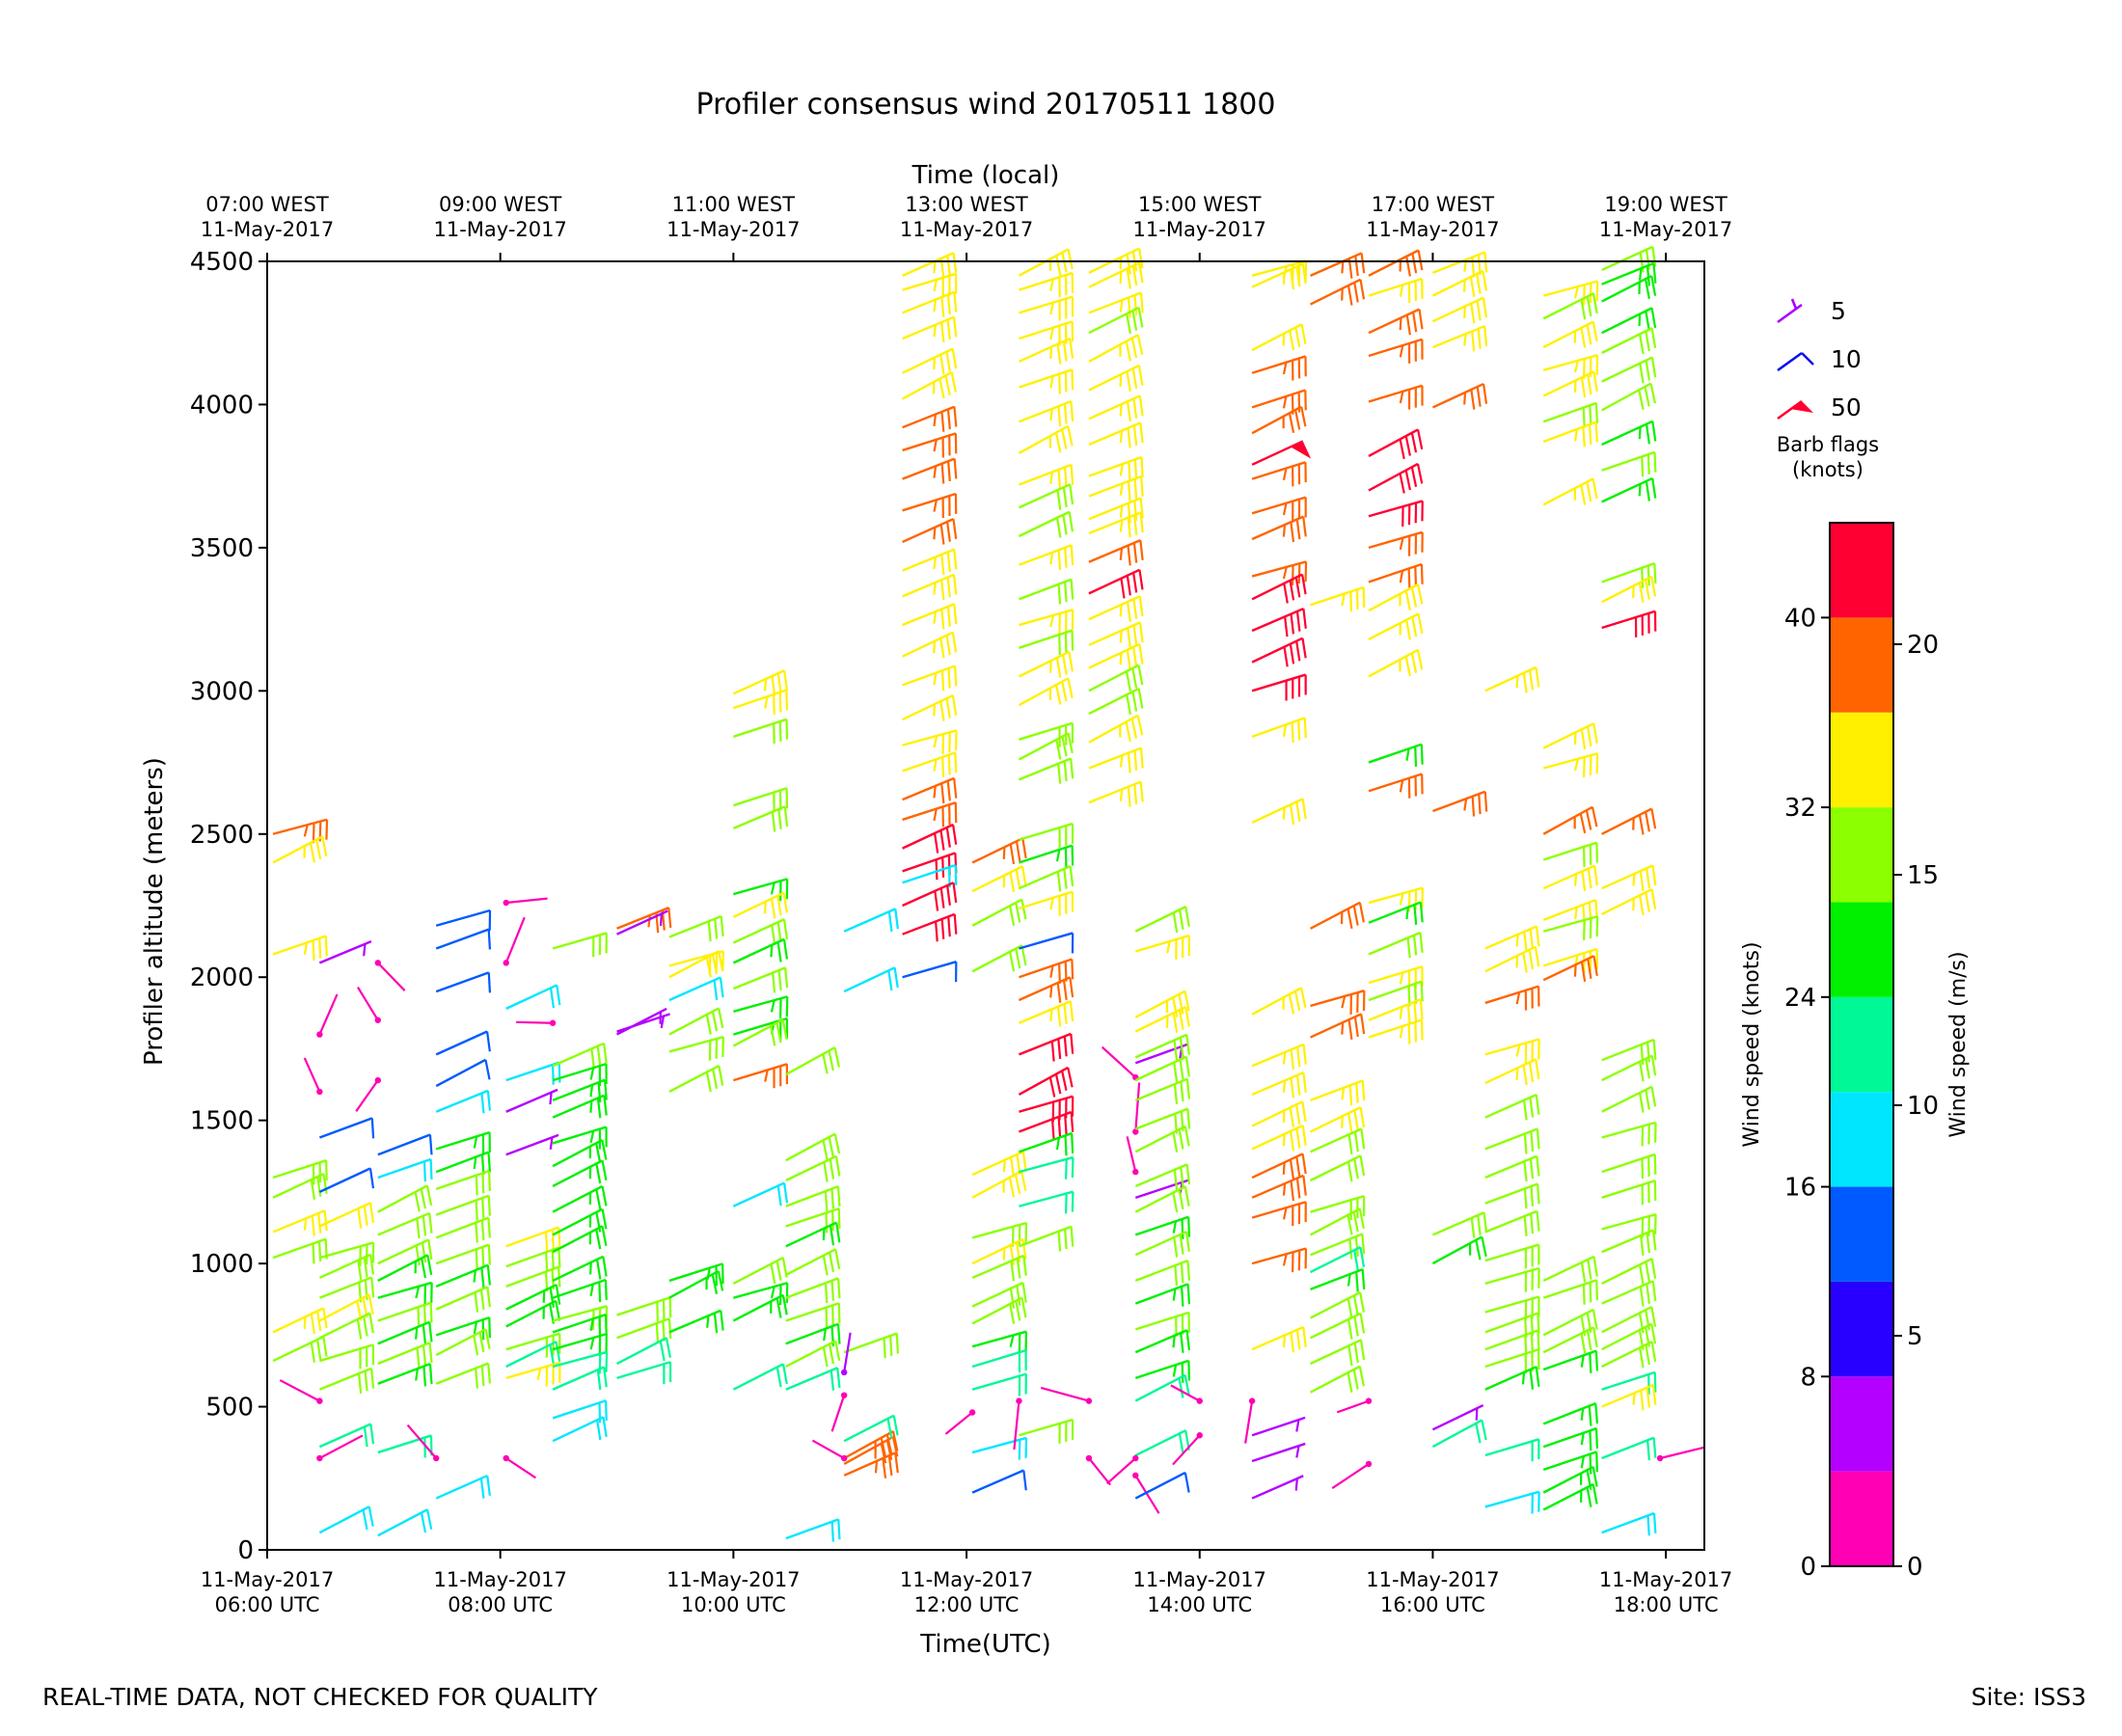 The height and width of the screenshot is (1736, 2122). I want to click on legend-label: 10, so click(1847, 359).